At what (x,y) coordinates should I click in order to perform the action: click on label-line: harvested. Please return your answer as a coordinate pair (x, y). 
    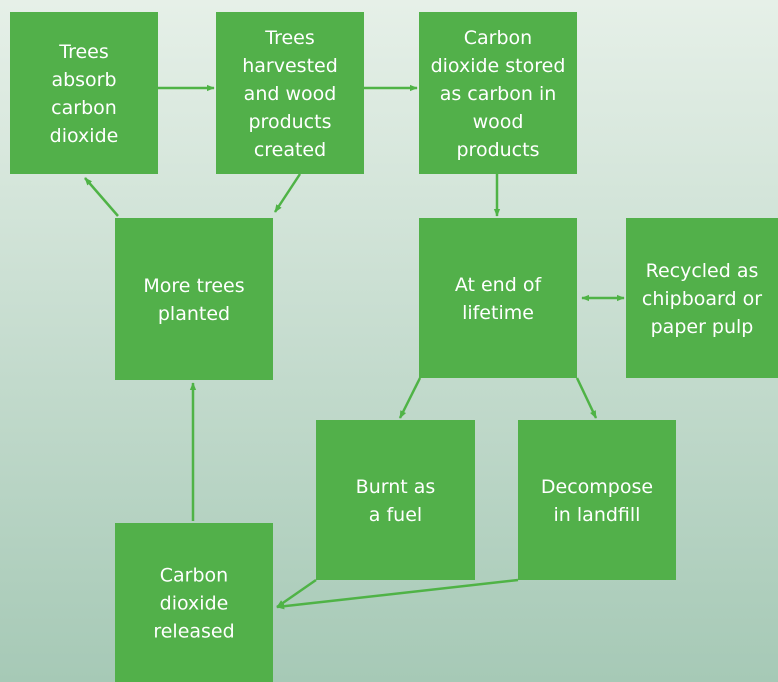
    Looking at the image, I should click on (290, 66).